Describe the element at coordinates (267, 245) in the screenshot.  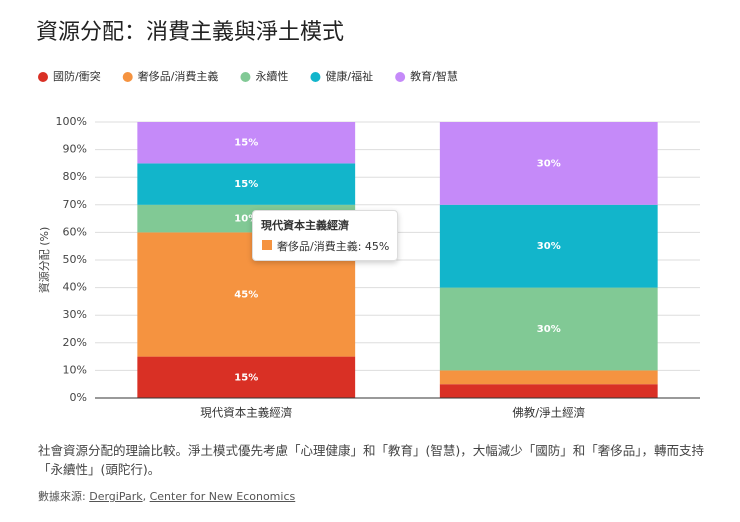
I see `tooltip-swatch` at that location.